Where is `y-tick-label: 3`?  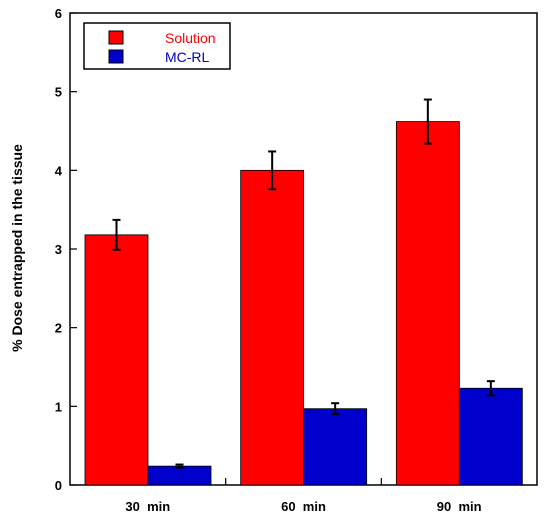
y-tick-label: 3 is located at coordinates (58, 249).